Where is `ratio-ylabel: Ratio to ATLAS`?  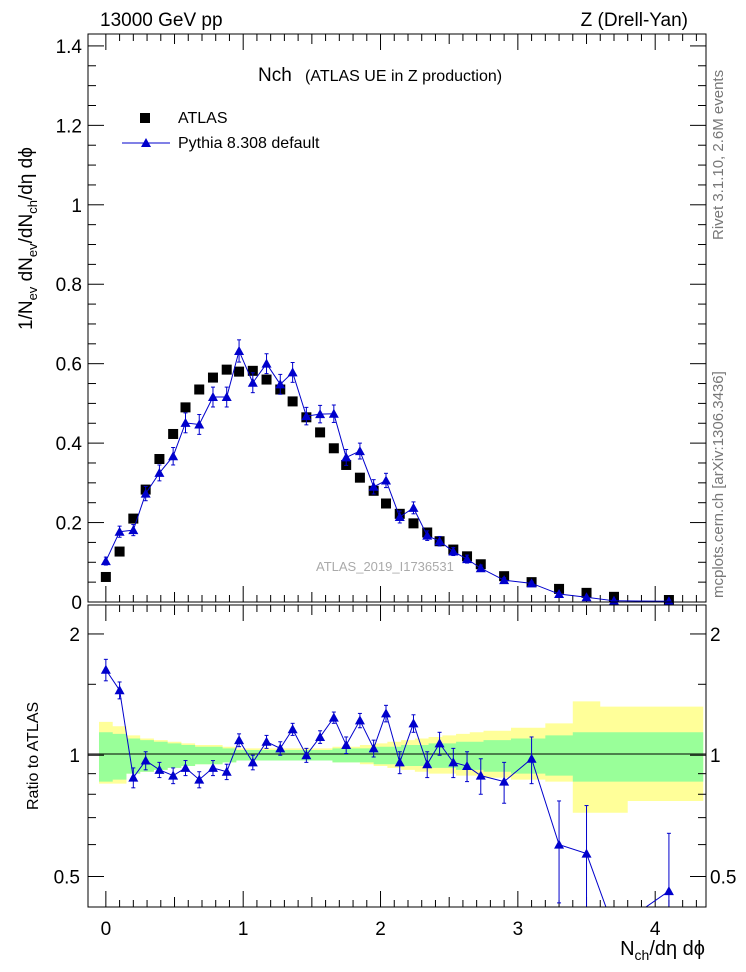 ratio-ylabel: Ratio to ATLAS is located at coordinates (33, 756).